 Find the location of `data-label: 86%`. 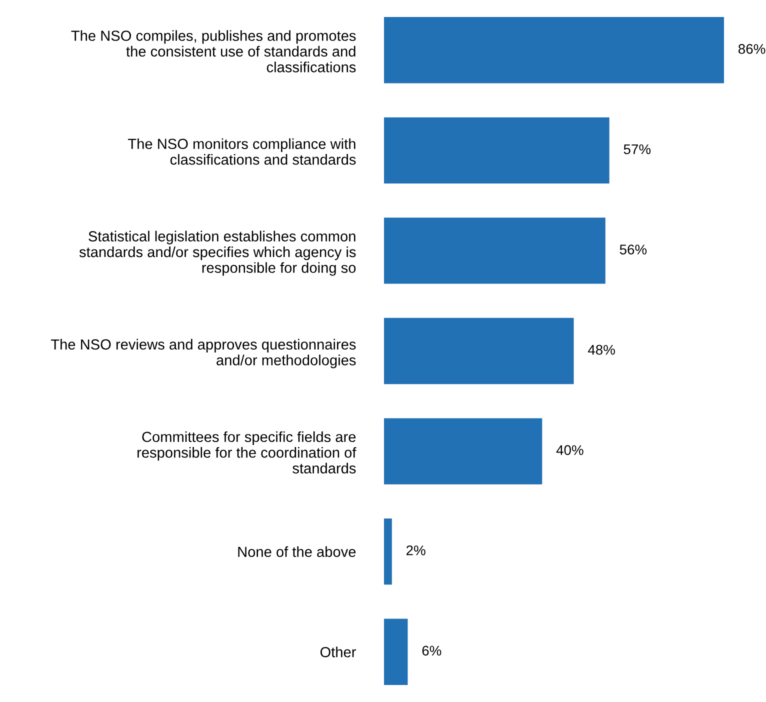

data-label: 86% is located at coordinates (752, 49).